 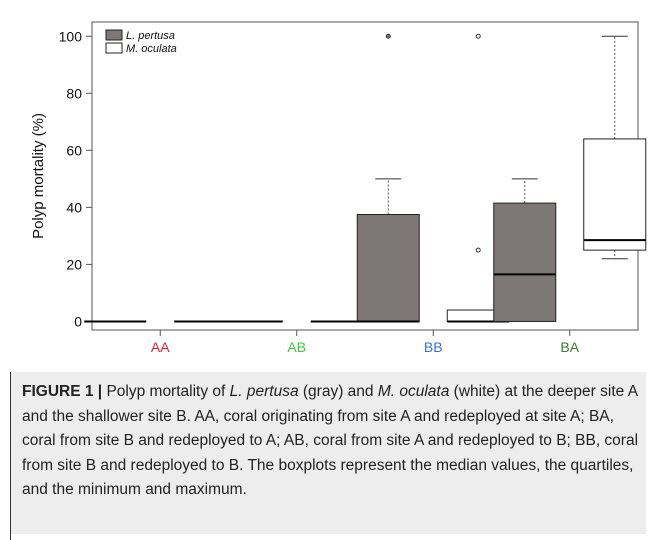 What do you see at coordinates (160, 347) in the screenshot?
I see `x-tick-label: AA` at bounding box center [160, 347].